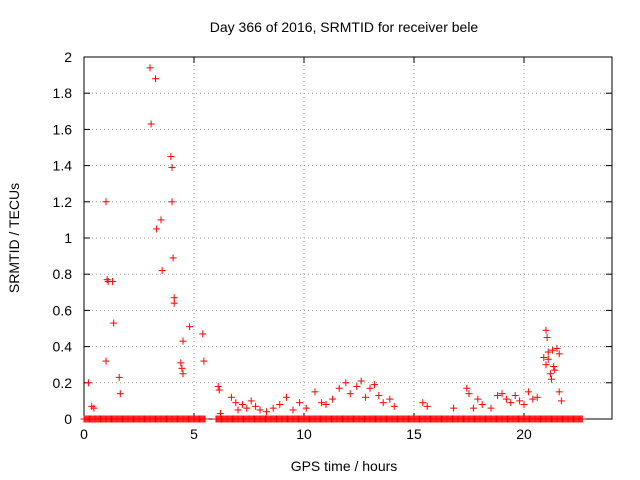 This screenshot has height=480, width=640. Describe the element at coordinates (63, 202) in the screenshot. I see `y-tick-label: 1.2` at that location.